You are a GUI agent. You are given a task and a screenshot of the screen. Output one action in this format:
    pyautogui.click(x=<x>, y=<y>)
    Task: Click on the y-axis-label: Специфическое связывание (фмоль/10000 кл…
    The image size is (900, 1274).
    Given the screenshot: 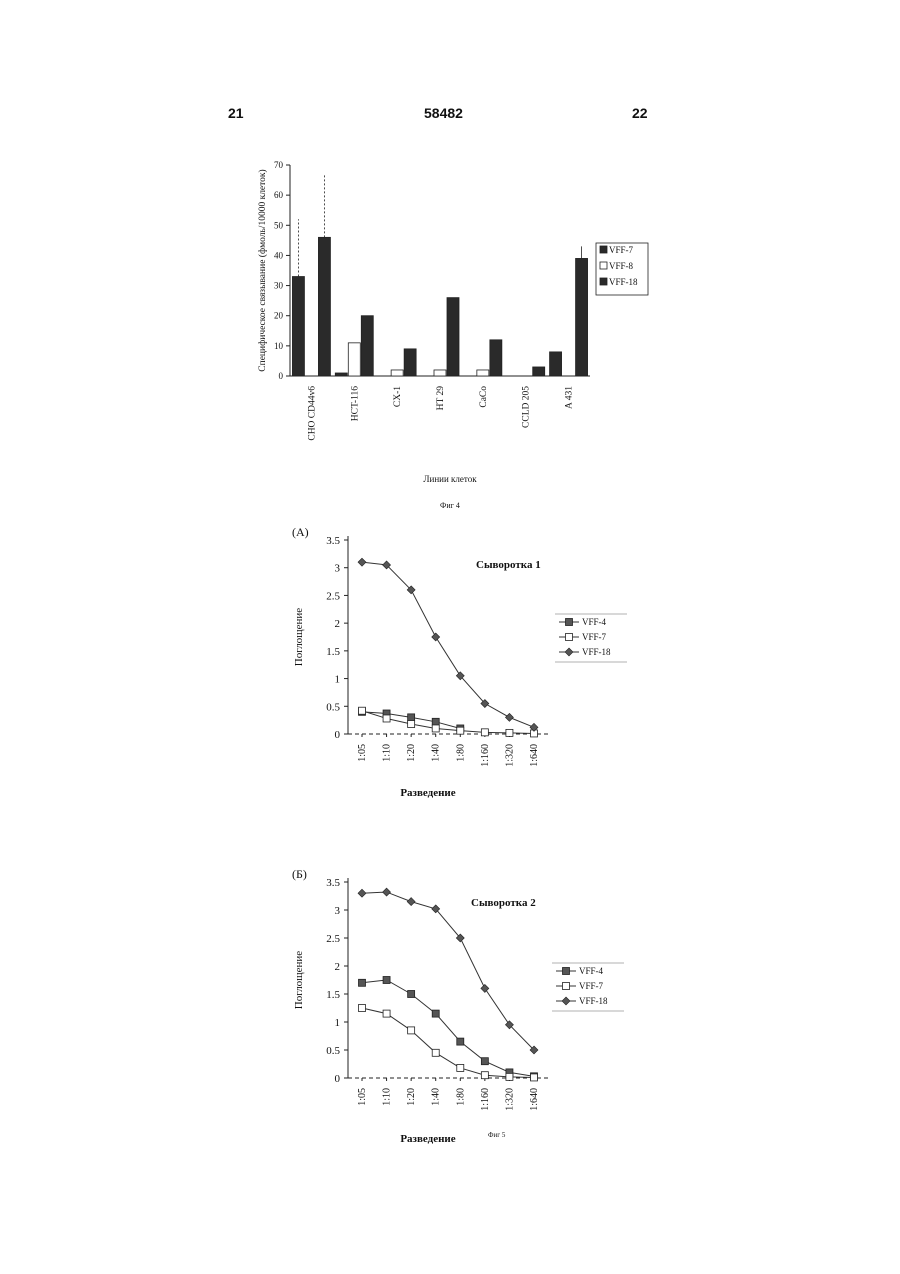 What is the action you would take?
    pyautogui.click(x=262, y=270)
    